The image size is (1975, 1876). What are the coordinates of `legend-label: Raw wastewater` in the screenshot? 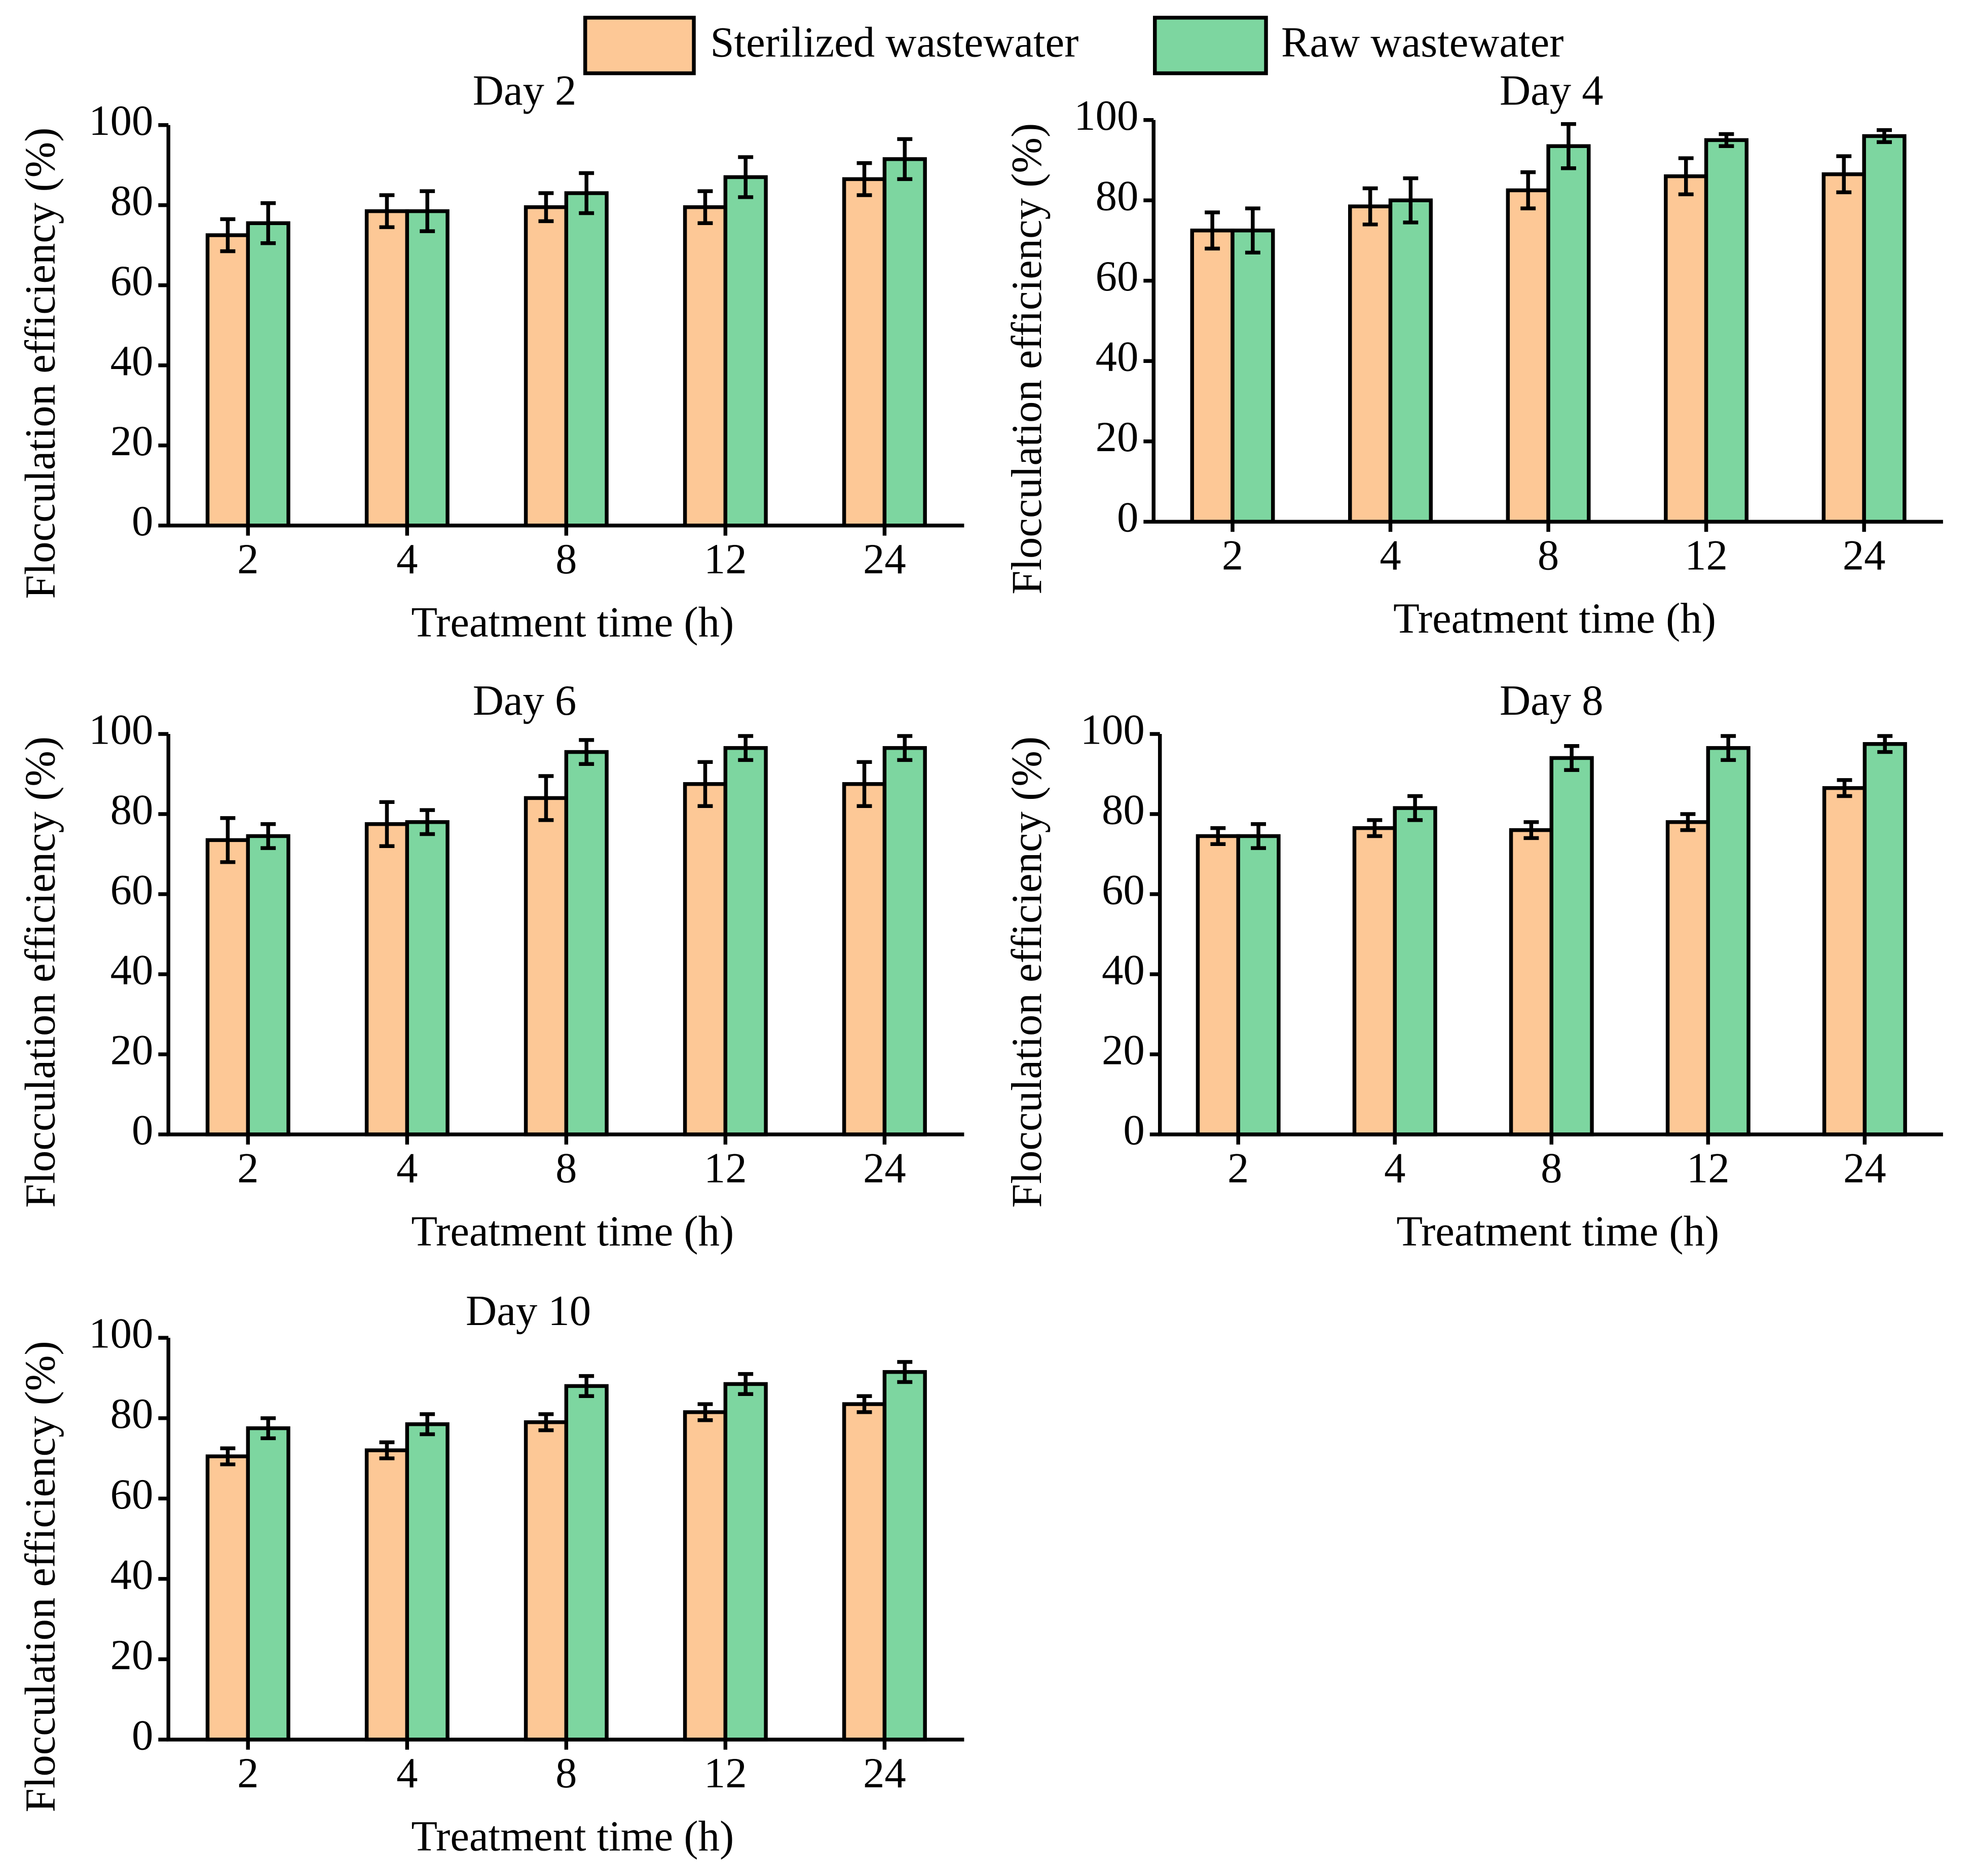 It's located at (1422, 42).